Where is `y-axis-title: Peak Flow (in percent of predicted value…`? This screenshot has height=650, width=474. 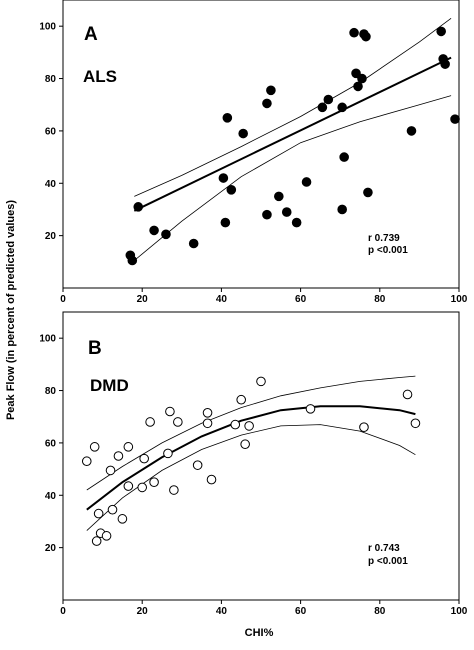
y-axis-title: Peak Flow (in percent of predicted value… is located at coordinates (11, 310).